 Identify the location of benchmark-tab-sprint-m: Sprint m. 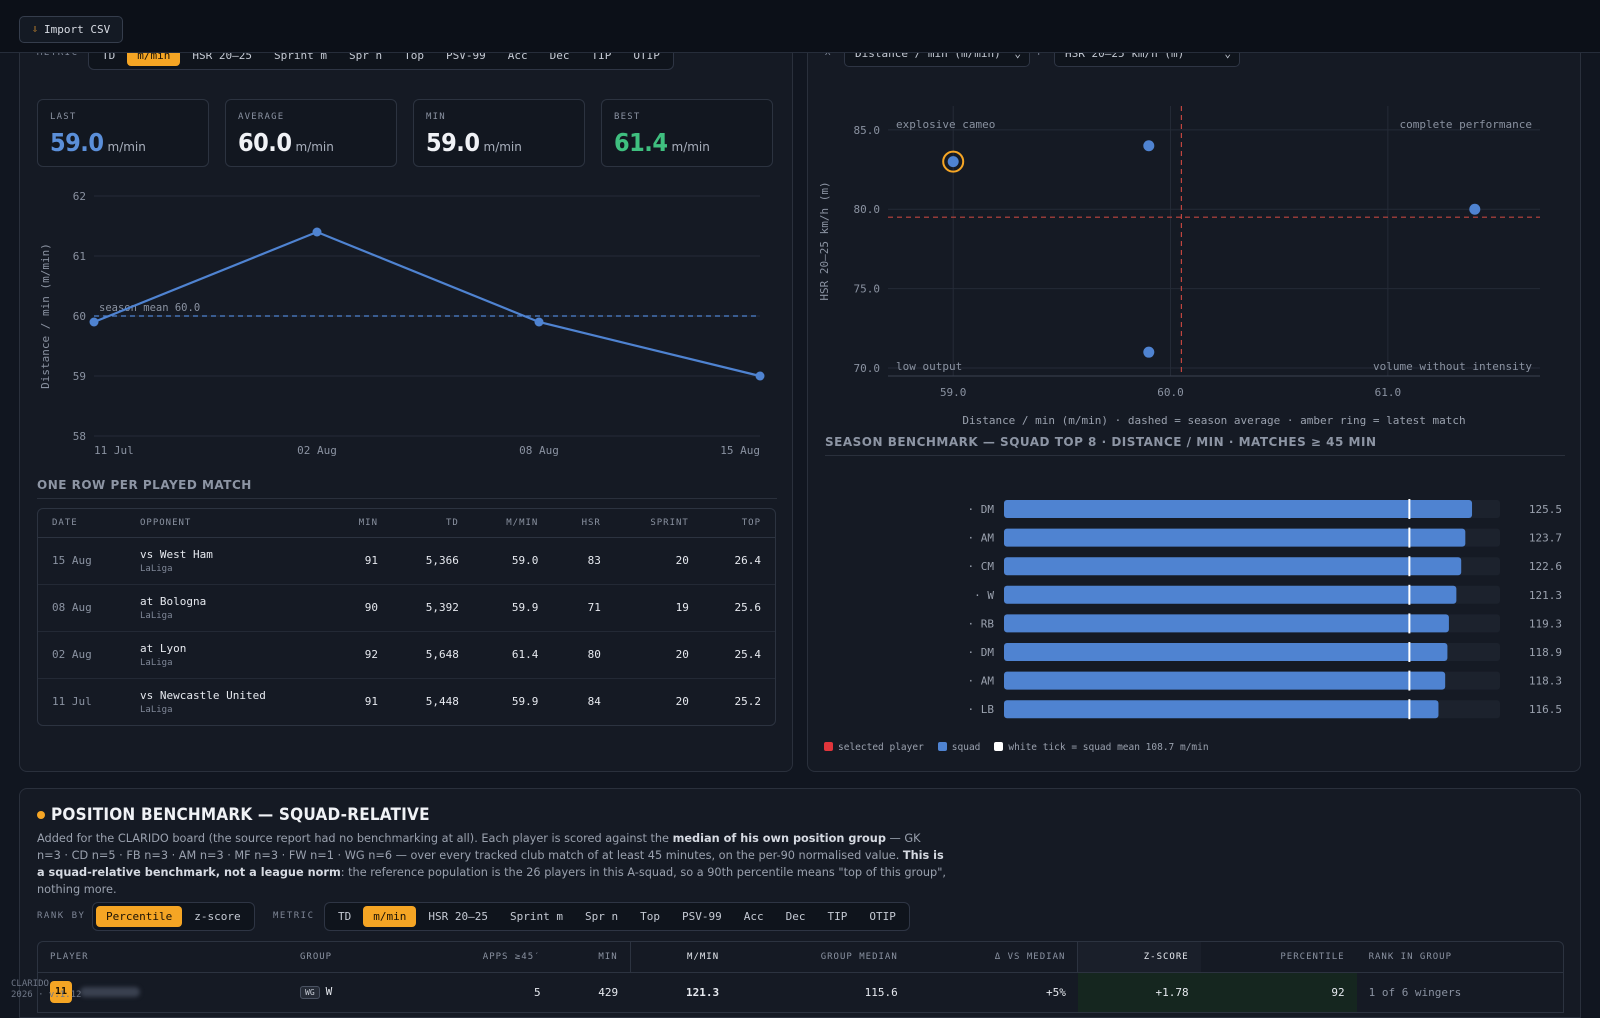
(536, 916).